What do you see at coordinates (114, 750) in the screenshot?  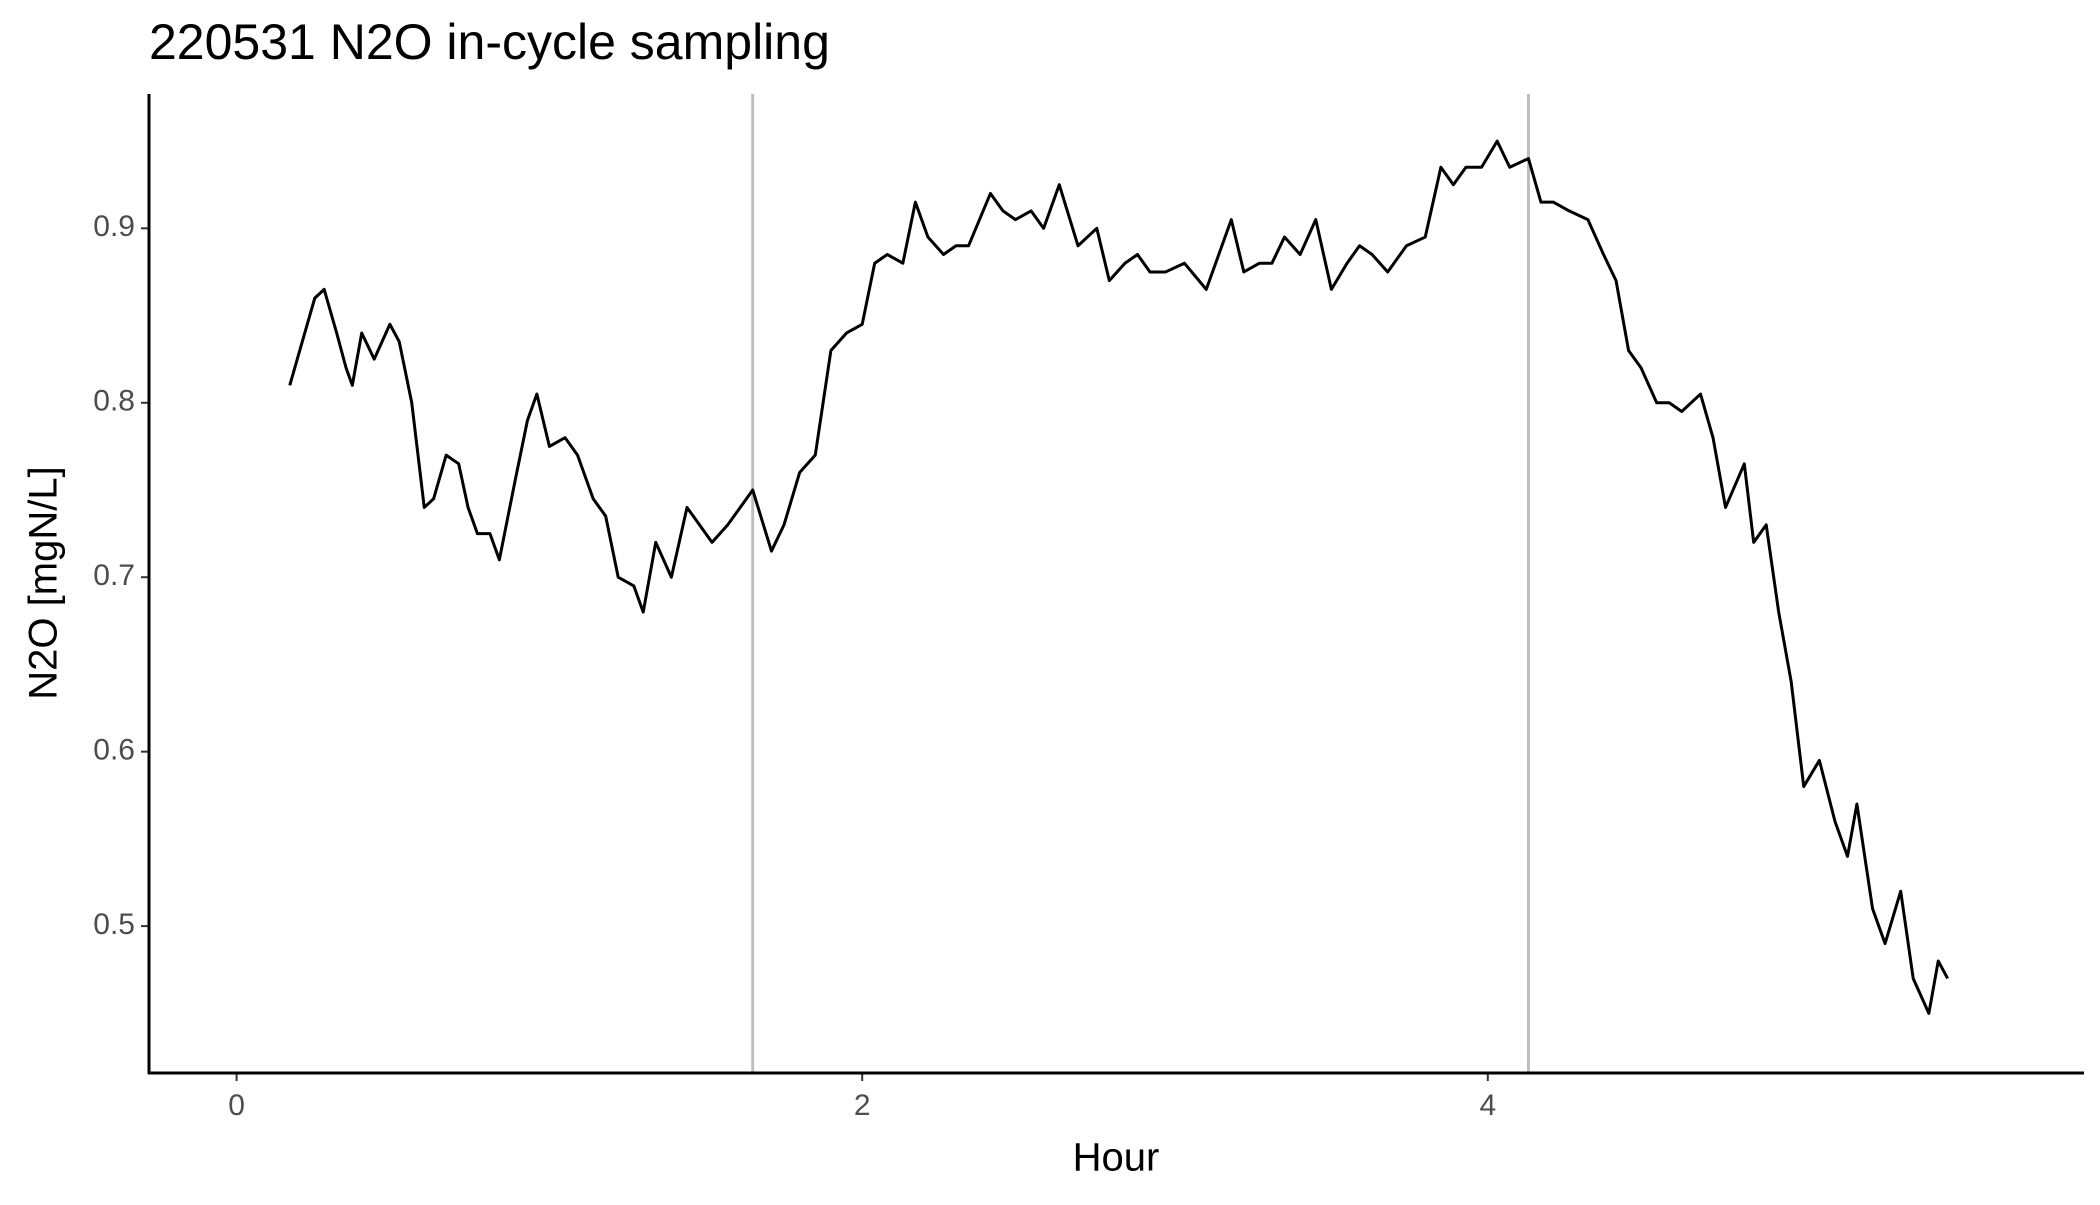 I see `y-tick-label: 0.6` at bounding box center [114, 750].